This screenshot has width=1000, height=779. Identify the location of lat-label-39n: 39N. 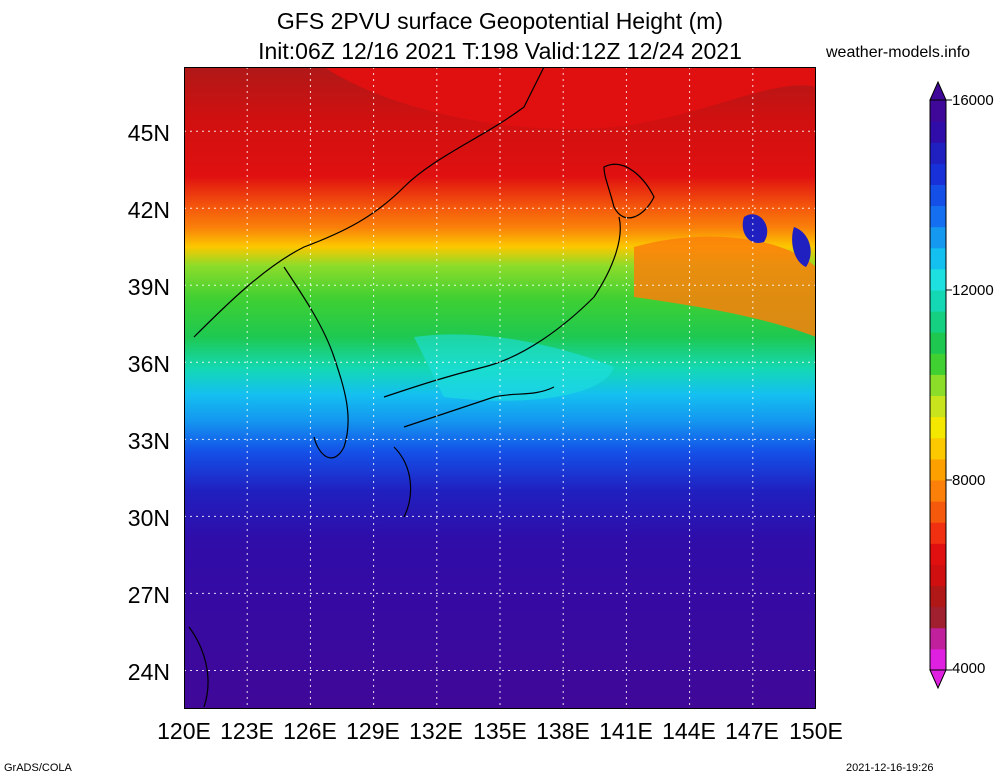
(148, 287).